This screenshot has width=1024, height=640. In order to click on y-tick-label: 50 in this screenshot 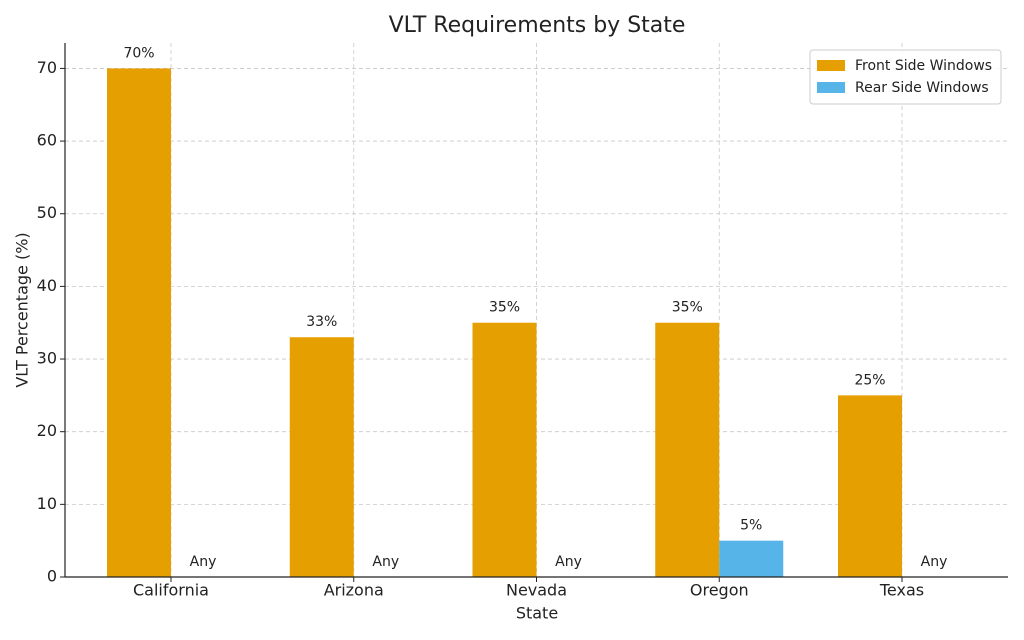, I will do `click(47, 212)`.